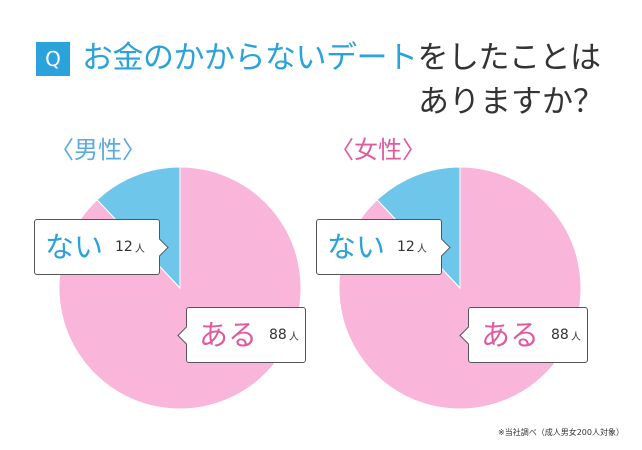 The width and height of the screenshot is (642, 450). I want to click on question-line-2: ありますか？, so click(511, 102).